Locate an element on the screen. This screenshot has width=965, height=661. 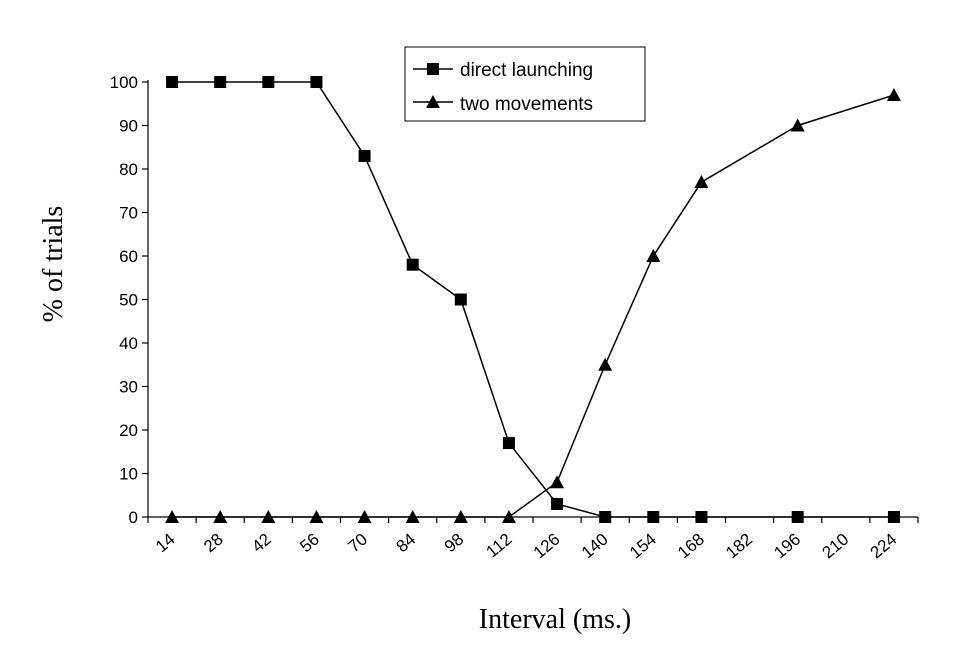
y-axis-title: % of trials is located at coordinates (53, 264).